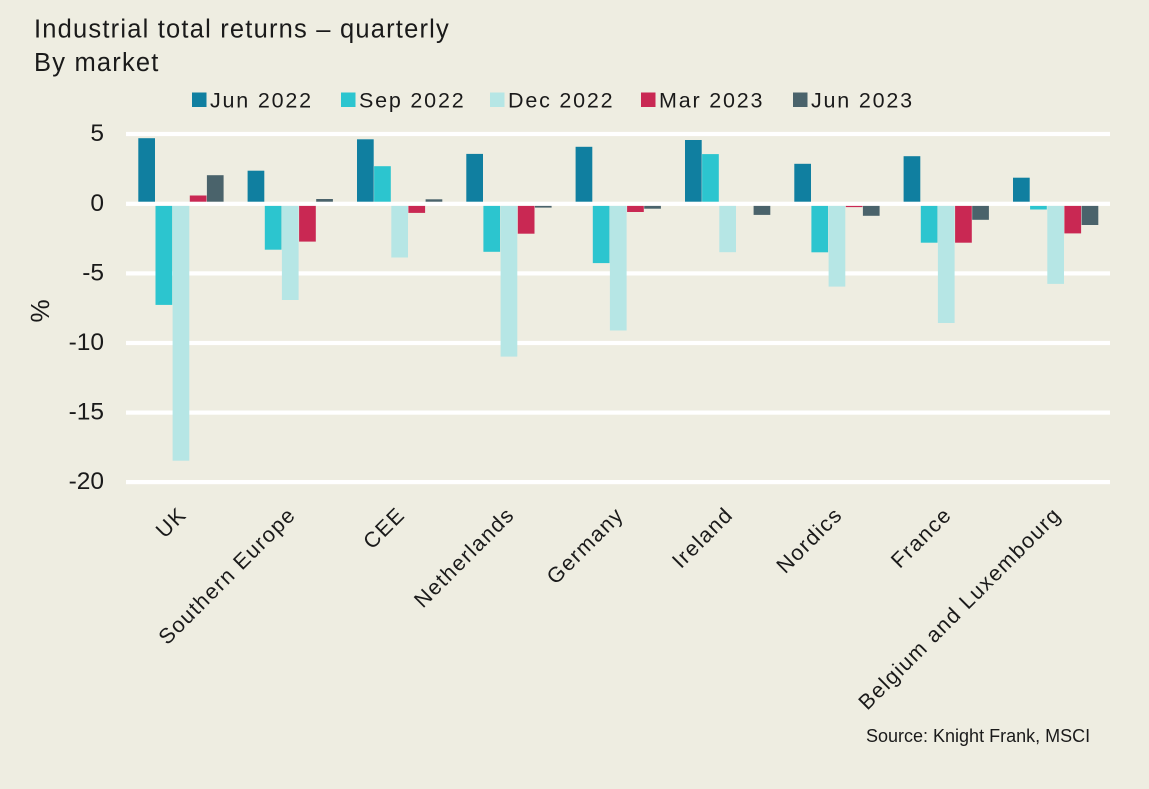 The image size is (1149, 789). Describe the element at coordinates (412, 101) in the screenshot. I see `svg-text: Sep 2022` at that location.